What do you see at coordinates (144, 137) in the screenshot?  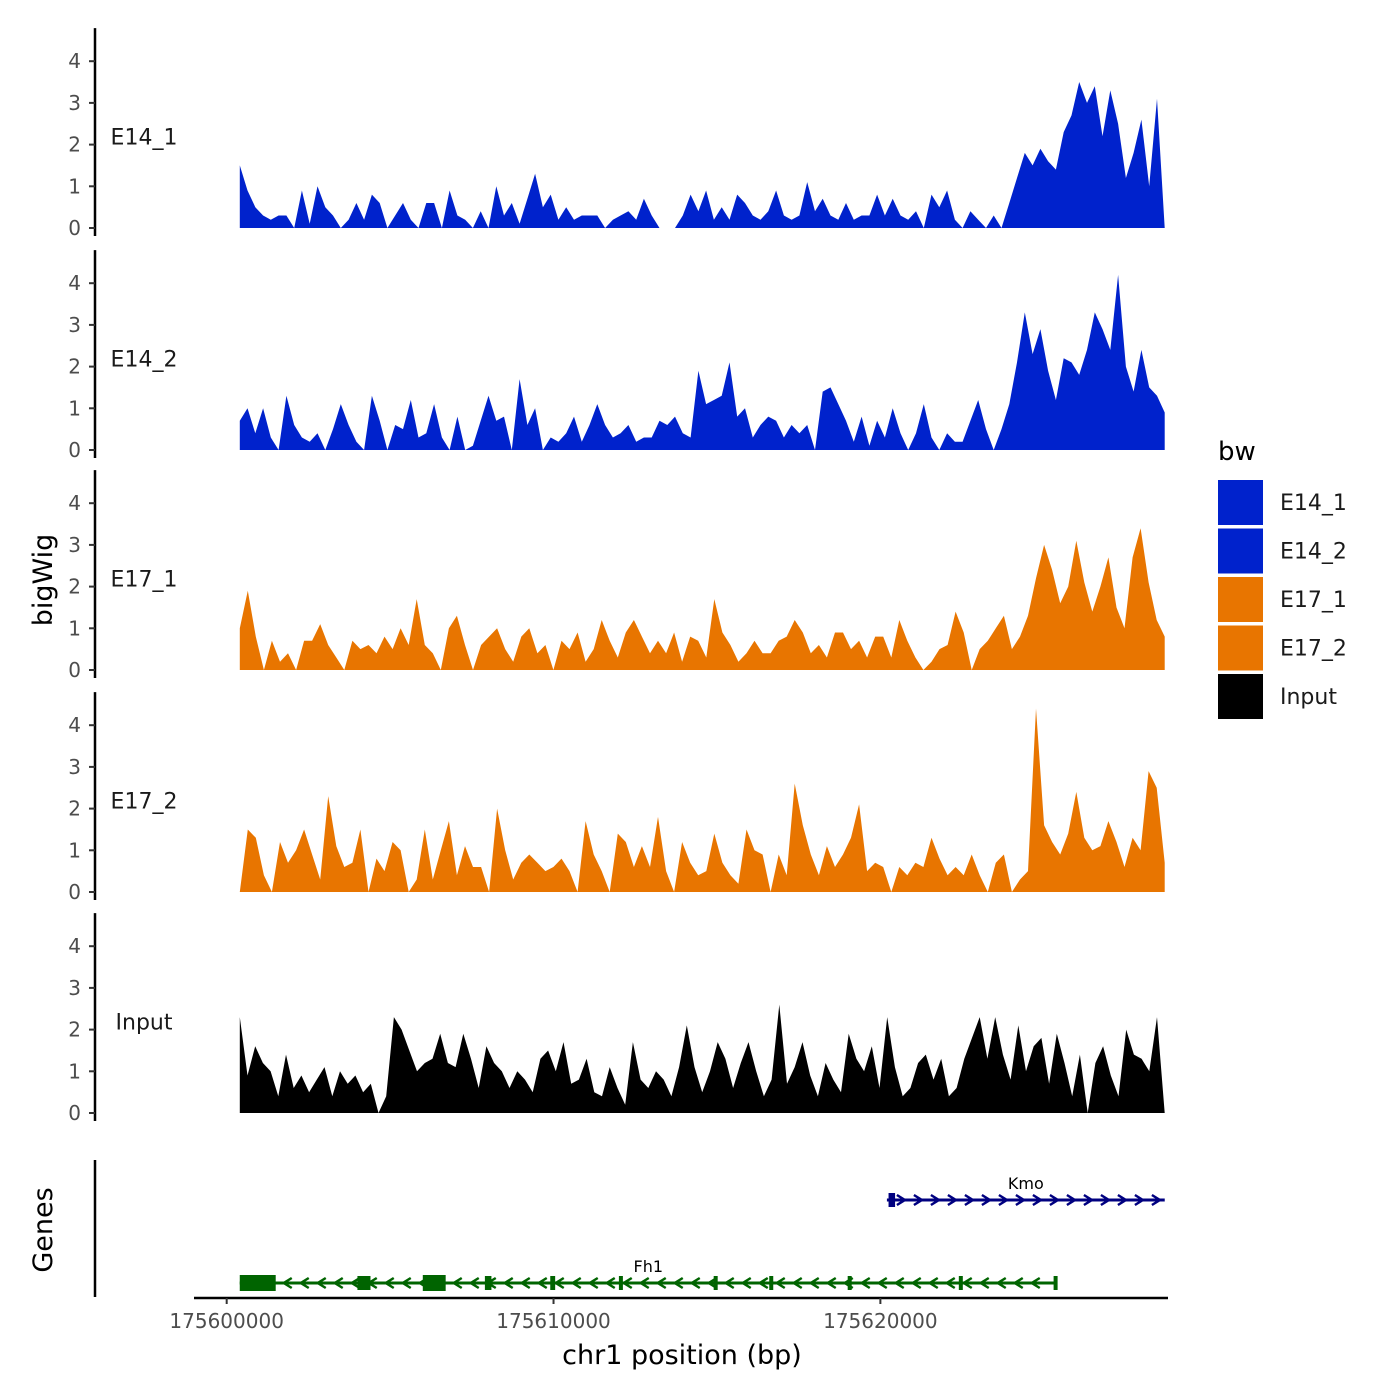 I see `track-label: E14_1` at bounding box center [144, 137].